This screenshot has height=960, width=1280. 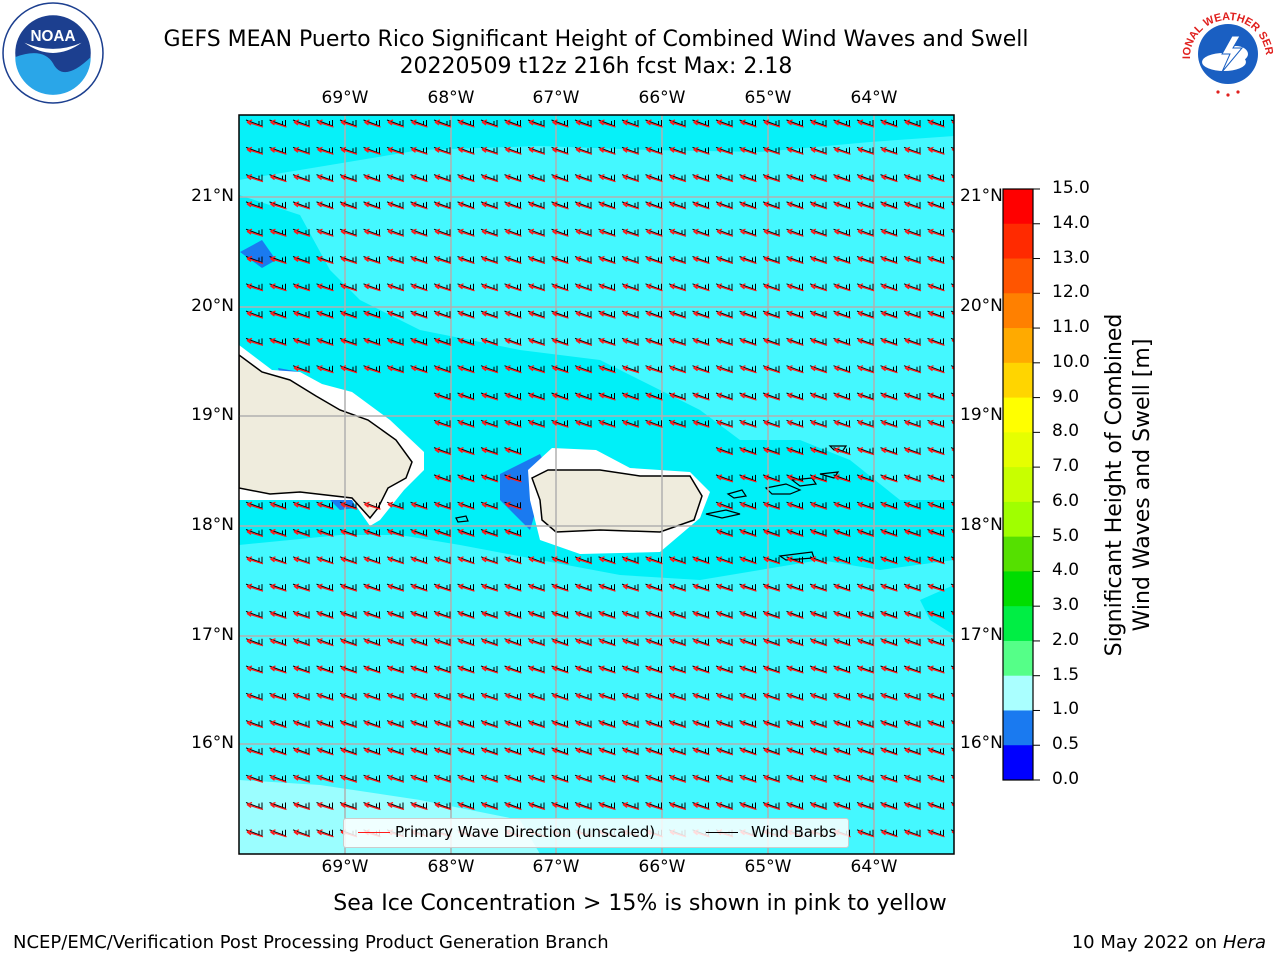 What do you see at coordinates (212, 415) in the screenshot?
I see `lat-label-left: 19°N` at bounding box center [212, 415].